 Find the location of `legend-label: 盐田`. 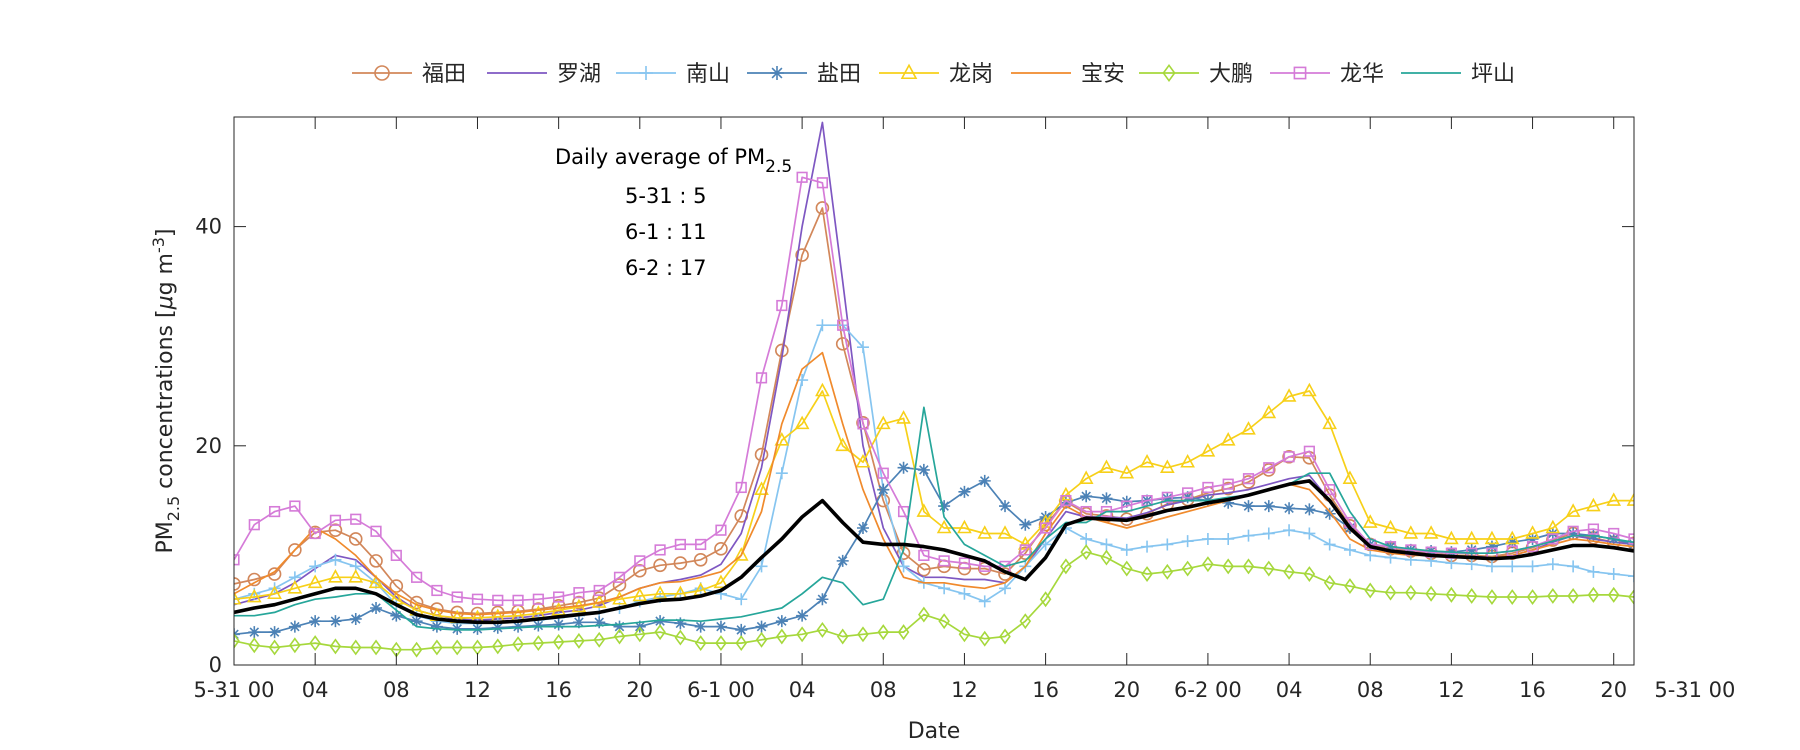

legend-label: 盐田 is located at coordinates (839, 74).